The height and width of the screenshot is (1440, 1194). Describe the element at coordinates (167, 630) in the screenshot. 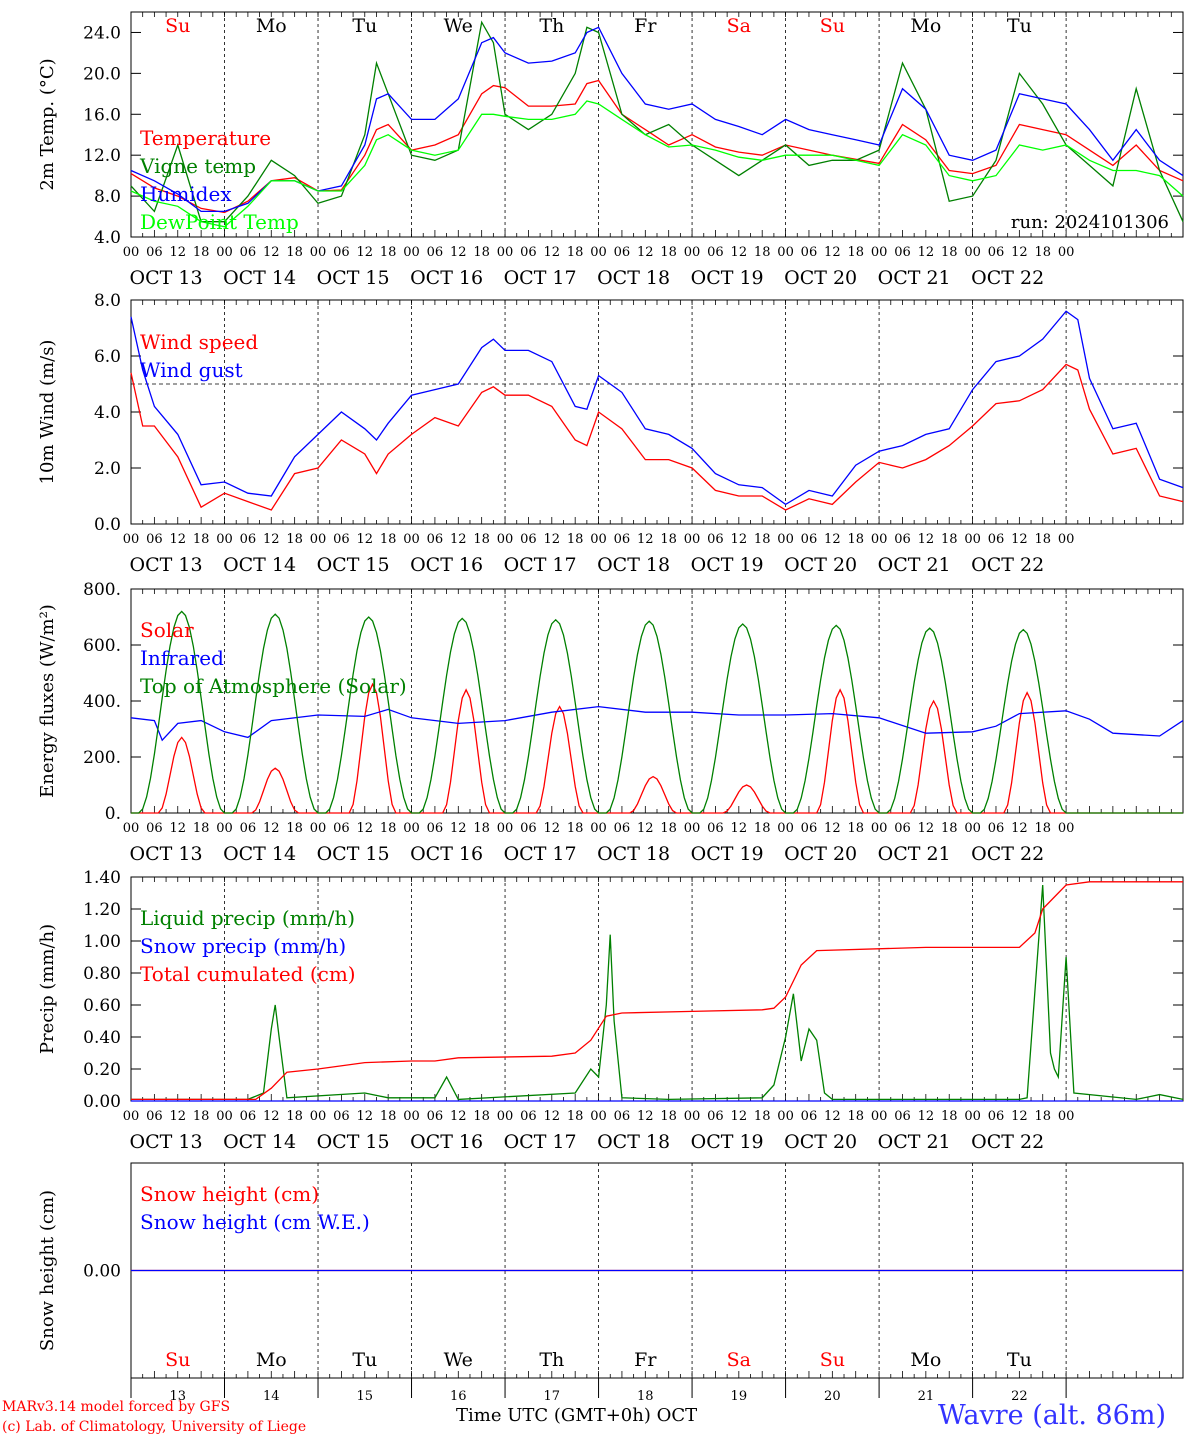

I see `legend-entry: Solar` at that location.